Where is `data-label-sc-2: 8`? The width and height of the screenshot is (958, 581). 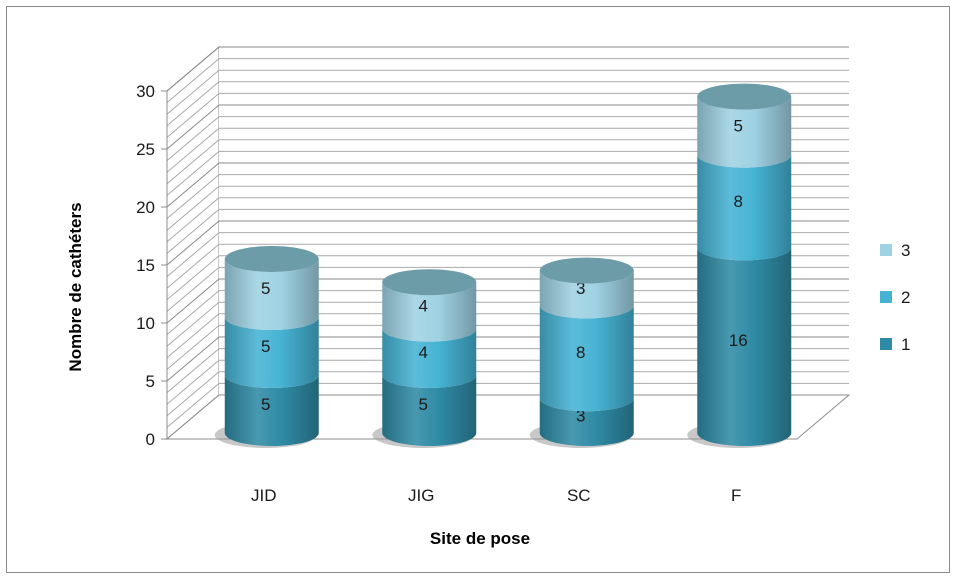
data-label-sc-2: 8 is located at coordinates (580, 352).